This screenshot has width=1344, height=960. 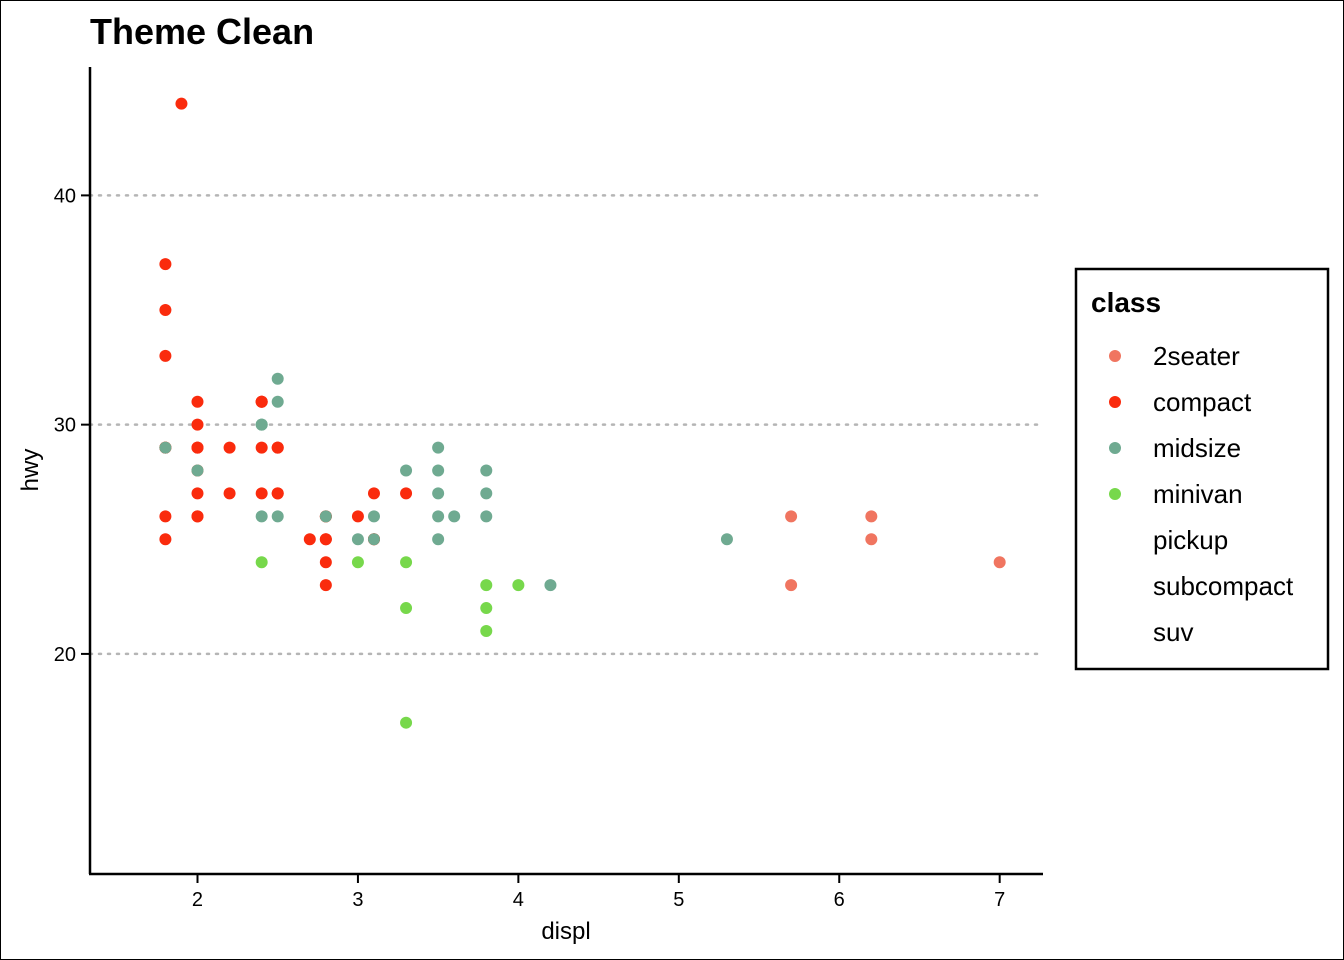 What do you see at coordinates (1190, 540) in the screenshot?
I see `legend-label-pickup: pickup` at bounding box center [1190, 540].